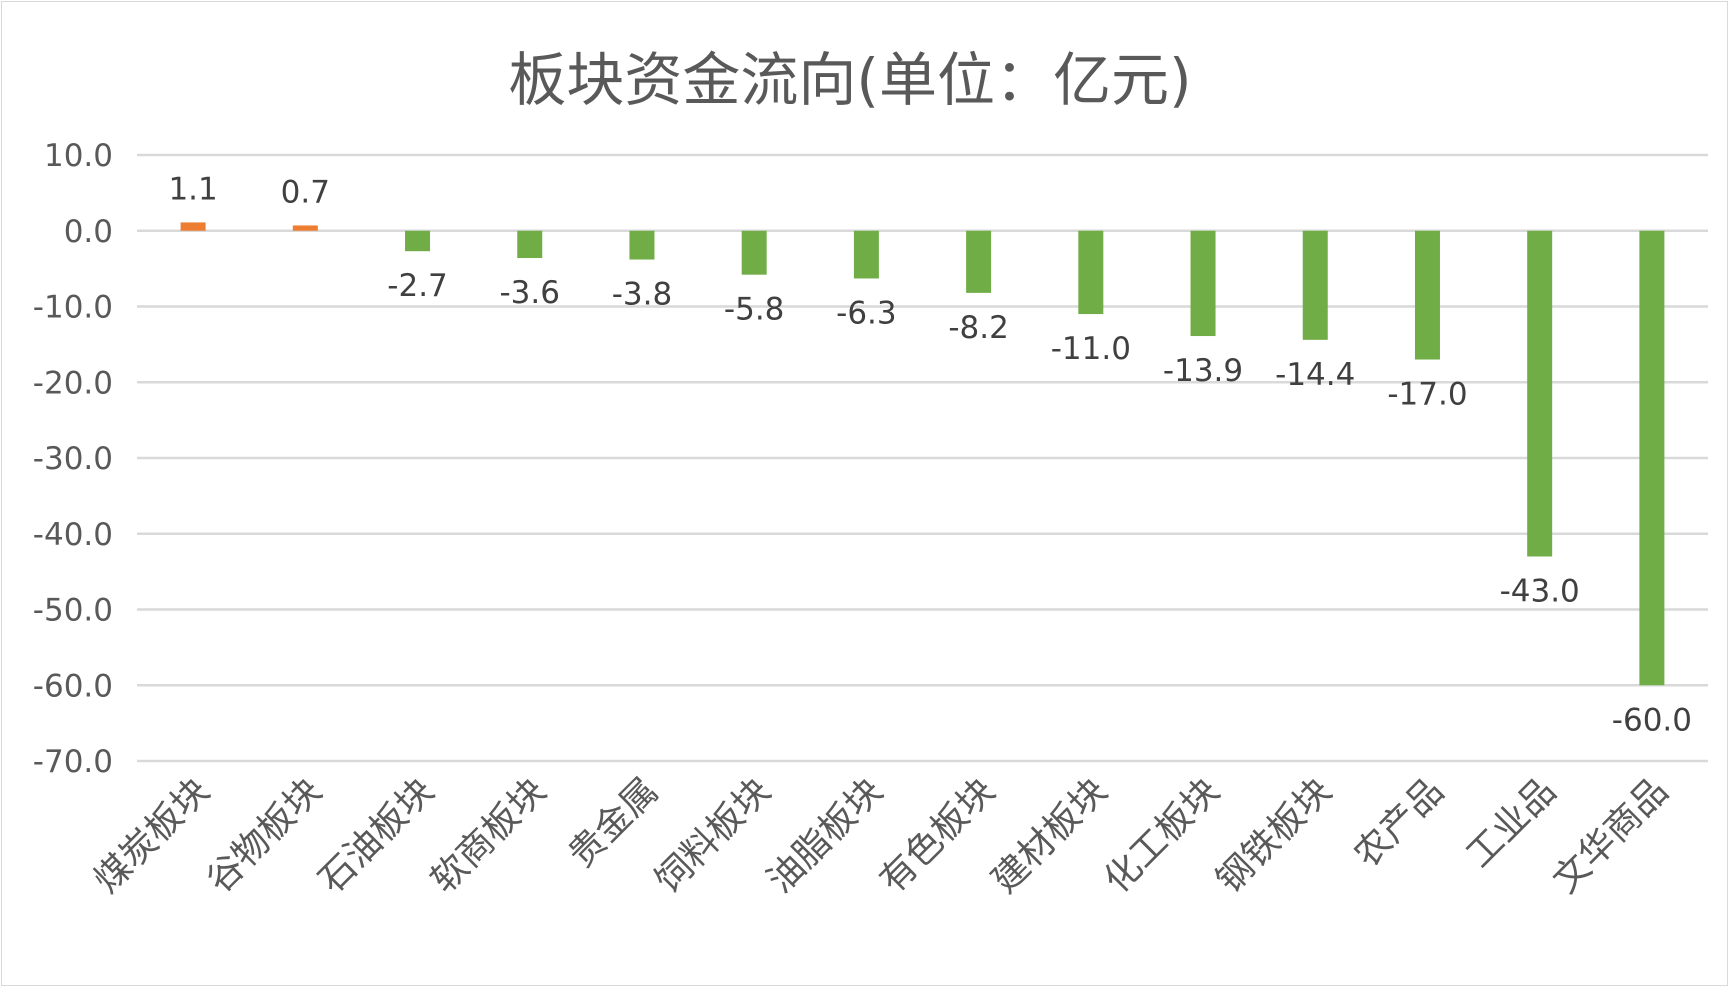 This screenshot has width=1731, height=989. Describe the element at coordinates (1511, 822) in the screenshot. I see `x-category-label: 工业品` at that location.